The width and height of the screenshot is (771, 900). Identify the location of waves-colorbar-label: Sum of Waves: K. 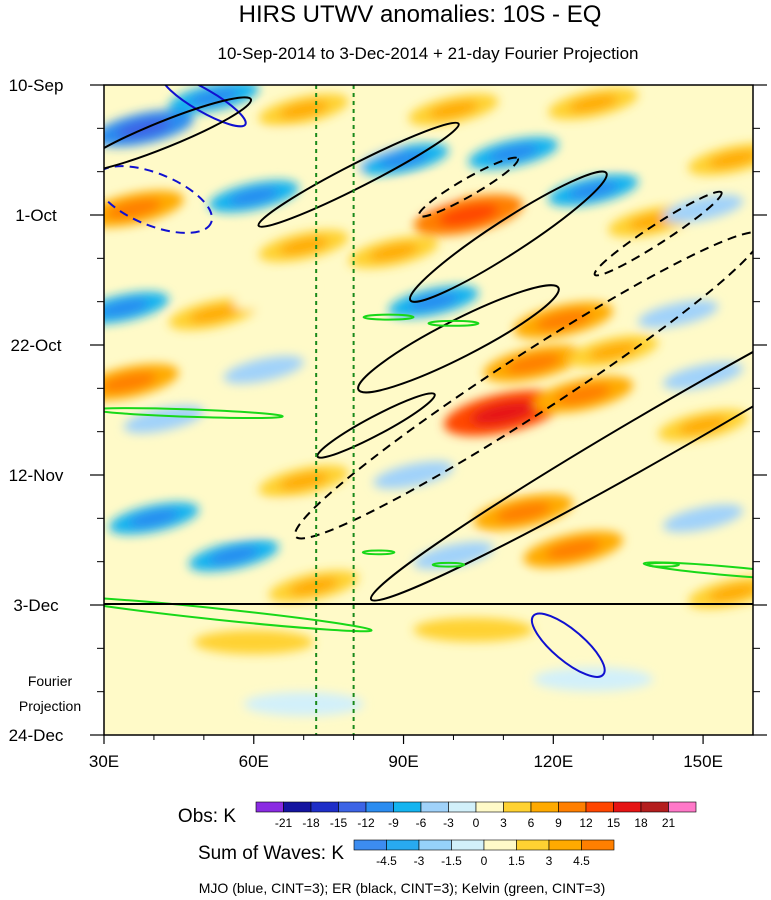
(271, 853).